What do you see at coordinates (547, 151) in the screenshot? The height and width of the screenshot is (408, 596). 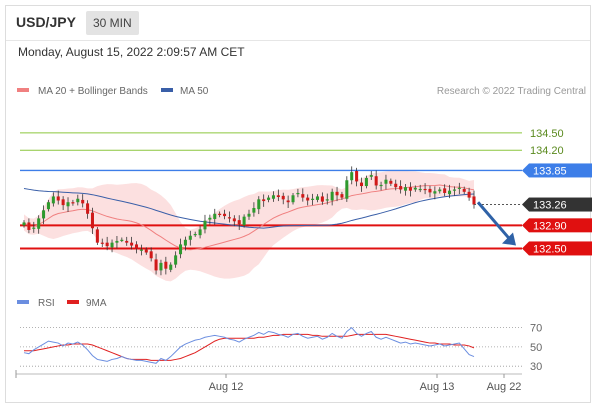 I see `level-label-134-20: 134.20` at bounding box center [547, 151].